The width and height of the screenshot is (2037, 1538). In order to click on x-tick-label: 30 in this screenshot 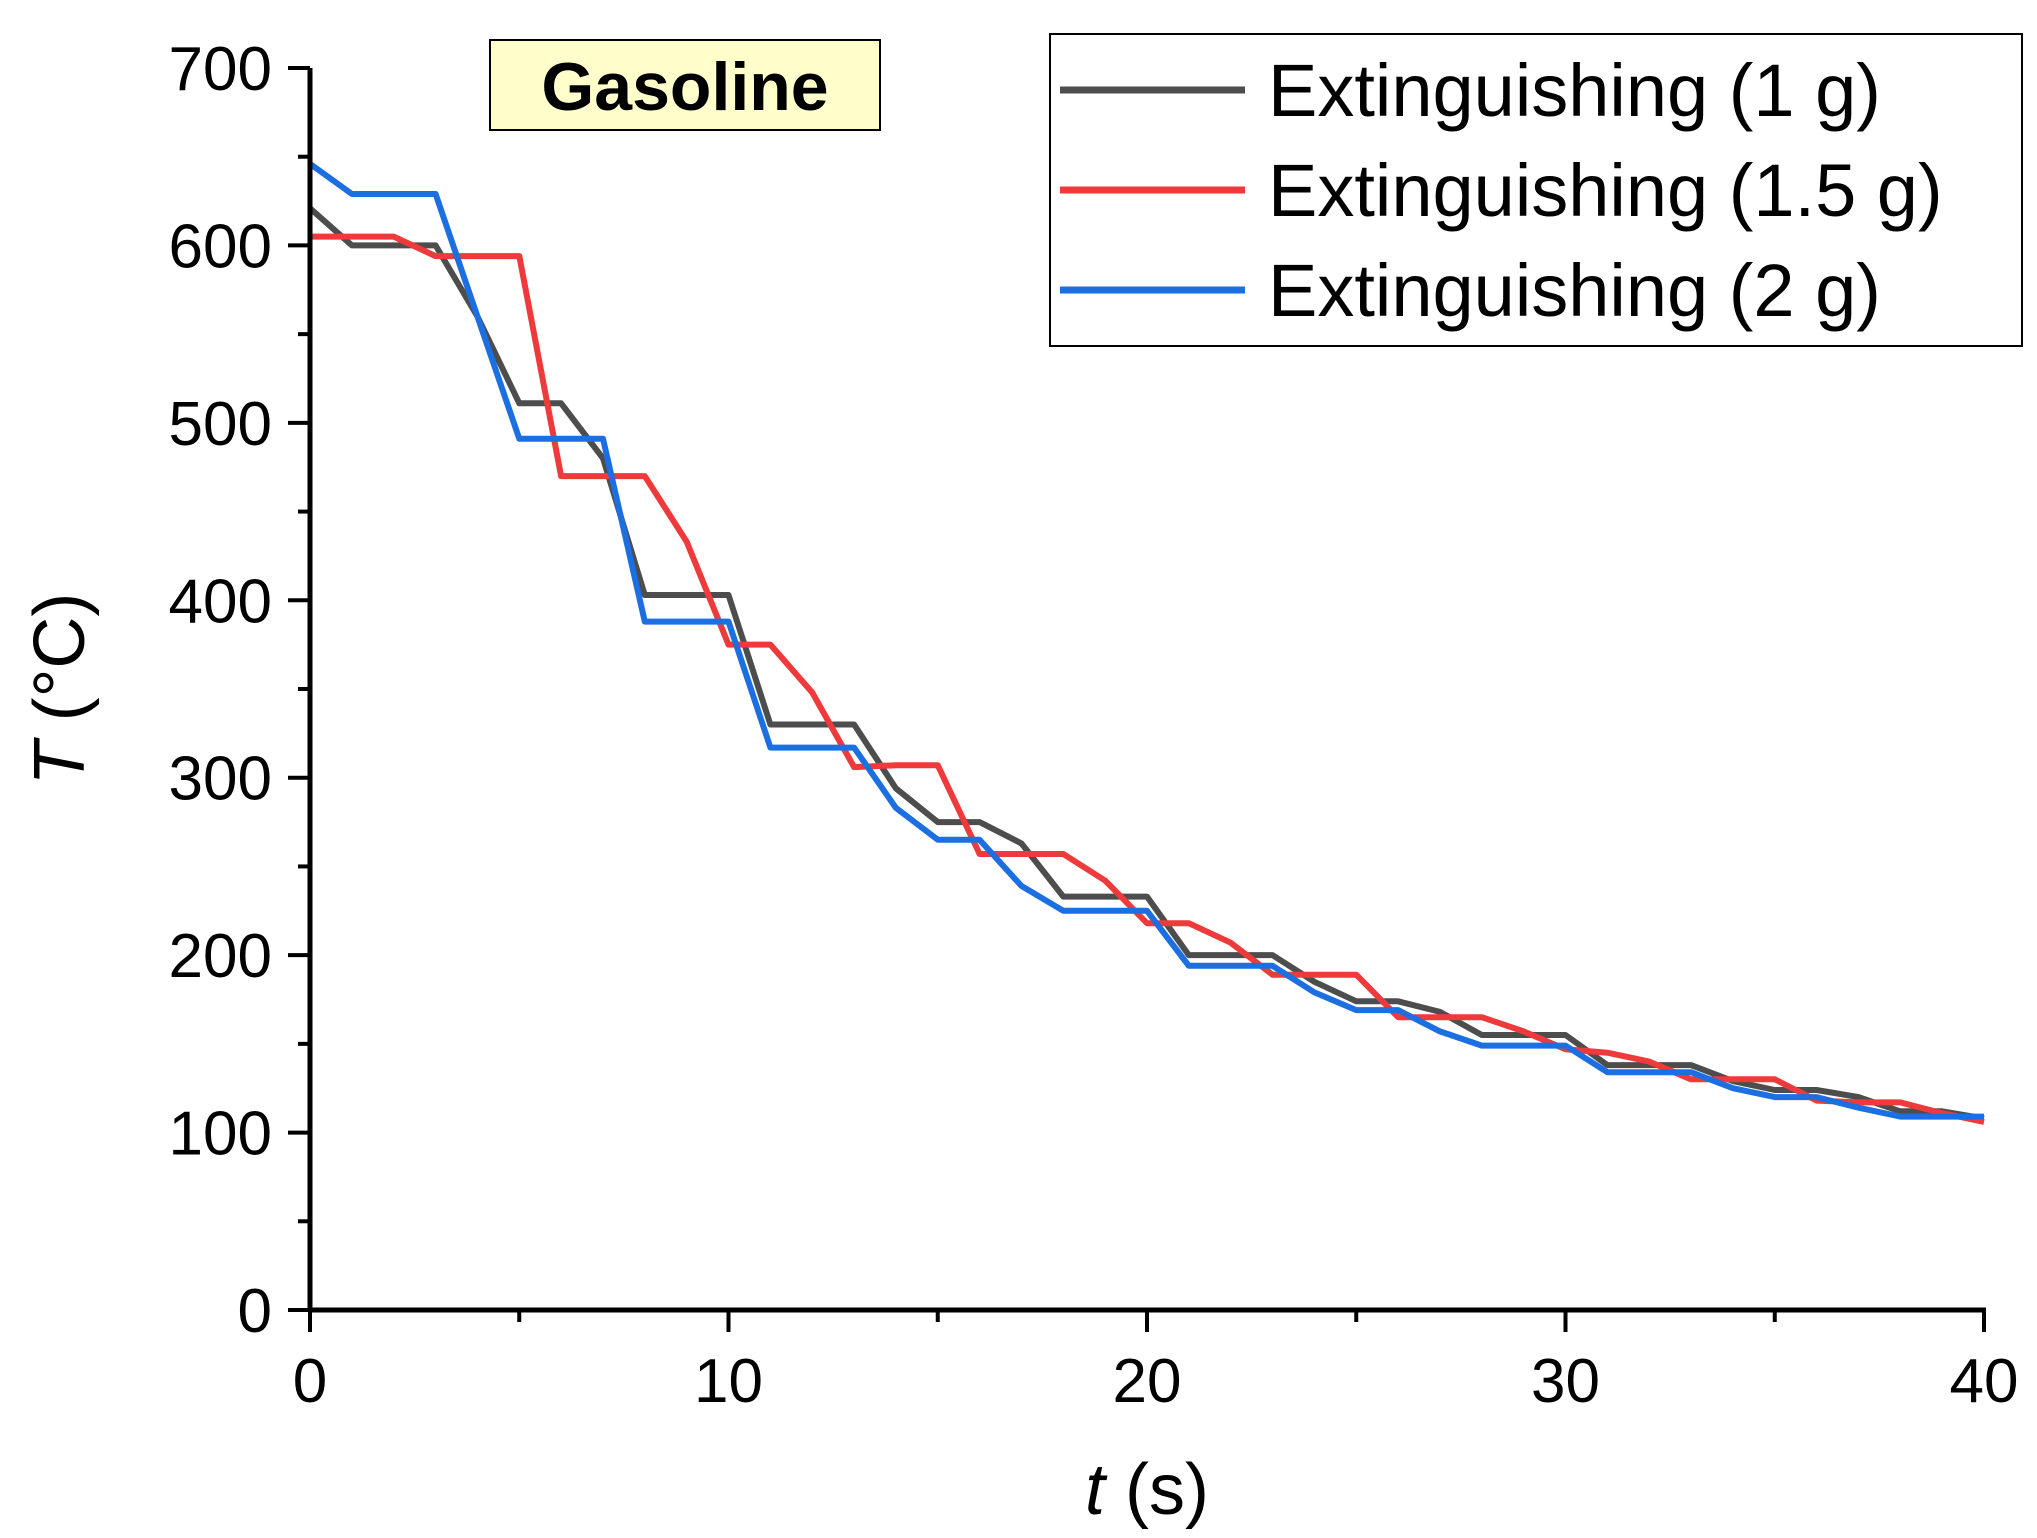, I will do `click(1565, 1381)`.